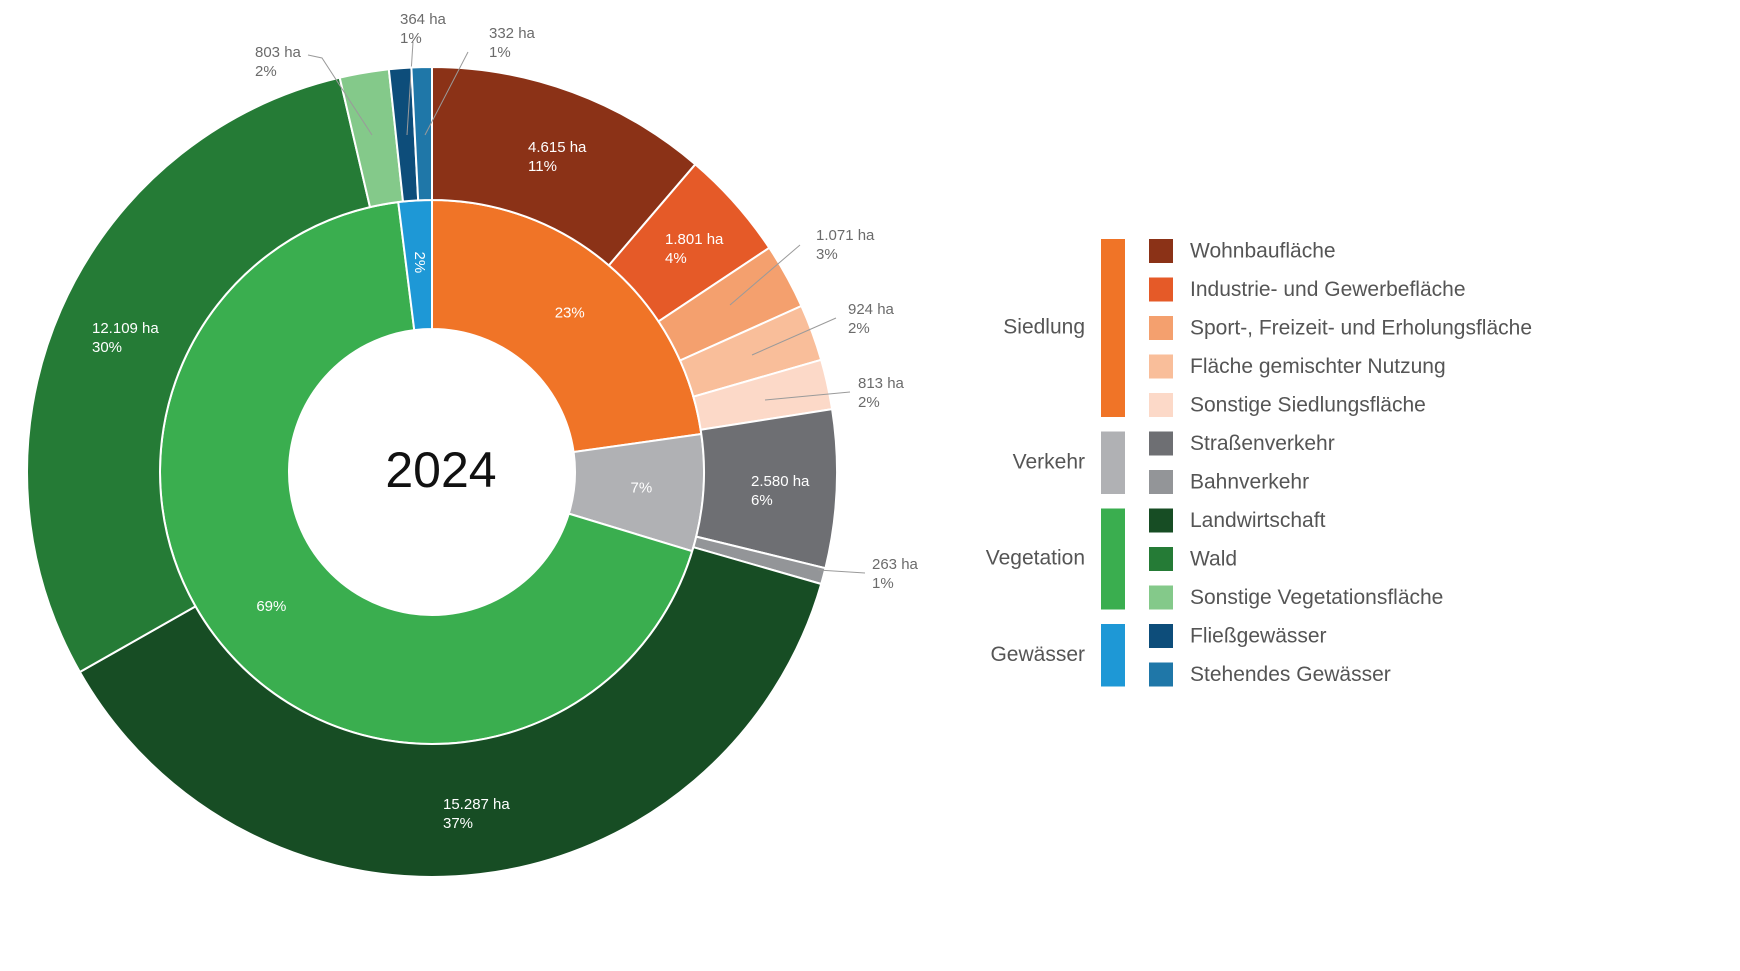 The width and height of the screenshot is (1740, 971). What do you see at coordinates (271, 606) in the screenshot?
I see `inner-label: 69%` at bounding box center [271, 606].